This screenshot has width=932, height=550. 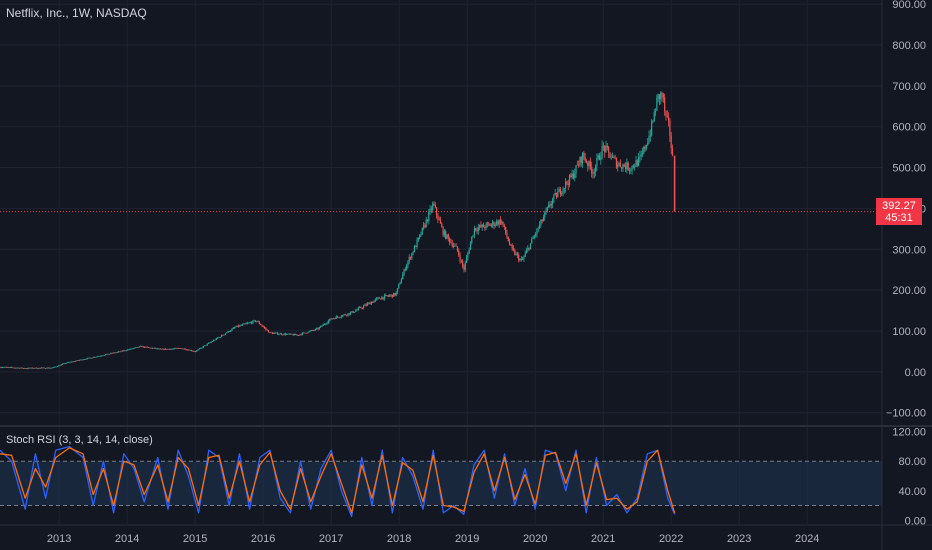 What do you see at coordinates (195, 539) in the screenshot?
I see `time-axis-label: 2015` at bounding box center [195, 539].